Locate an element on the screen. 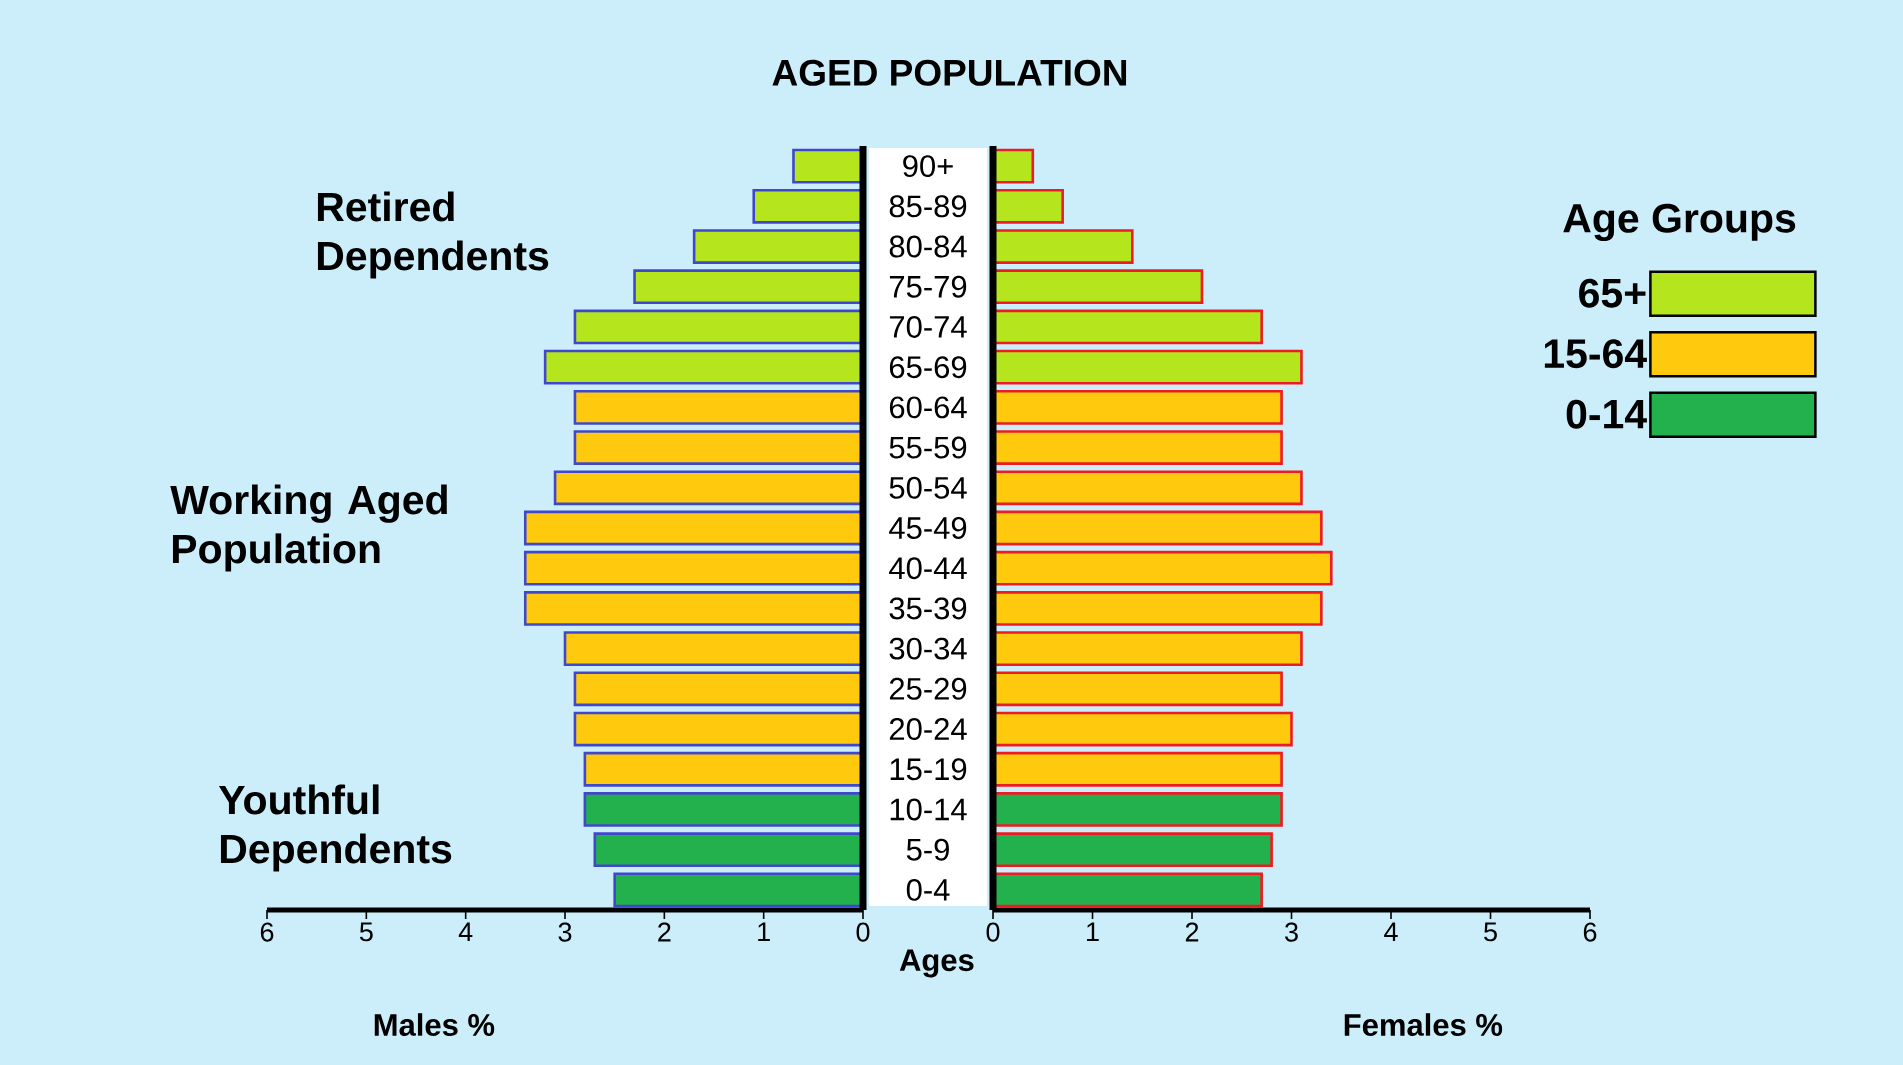 This screenshot has height=1065, width=1903. y-tick-label: 0-4 is located at coordinates (928, 889).